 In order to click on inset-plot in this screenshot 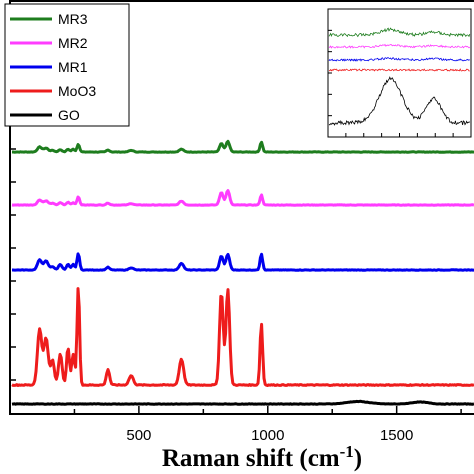, I will do `click(399, 73)`.